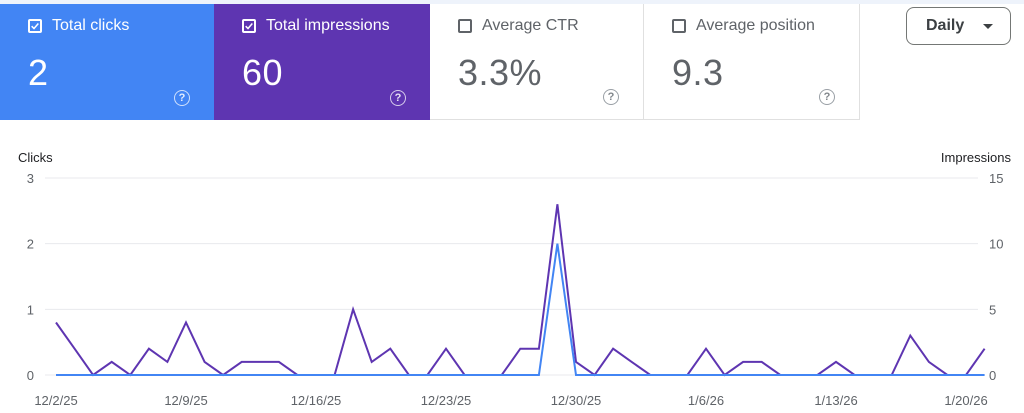 Image resolution: width=1024 pixels, height=413 pixels. Describe the element at coordinates (465, 26) in the screenshot. I see `average-ctr-checkbox` at that location.